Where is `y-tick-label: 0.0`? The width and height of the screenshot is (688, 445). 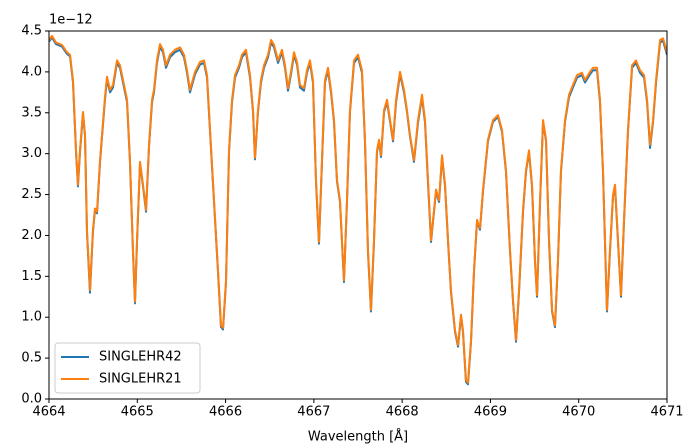 y-tick-label: 0.0 is located at coordinates (31, 399).